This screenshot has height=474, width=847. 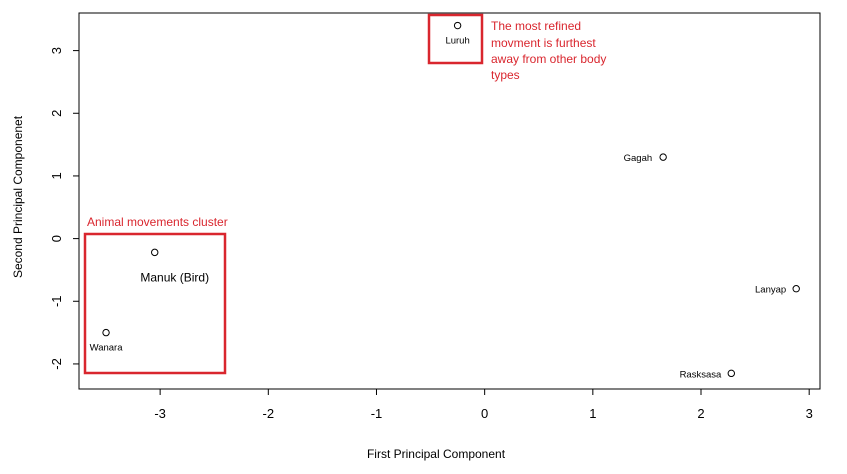 What do you see at coordinates (700, 413) in the screenshot?
I see `x-tick-label: 2` at bounding box center [700, 413].